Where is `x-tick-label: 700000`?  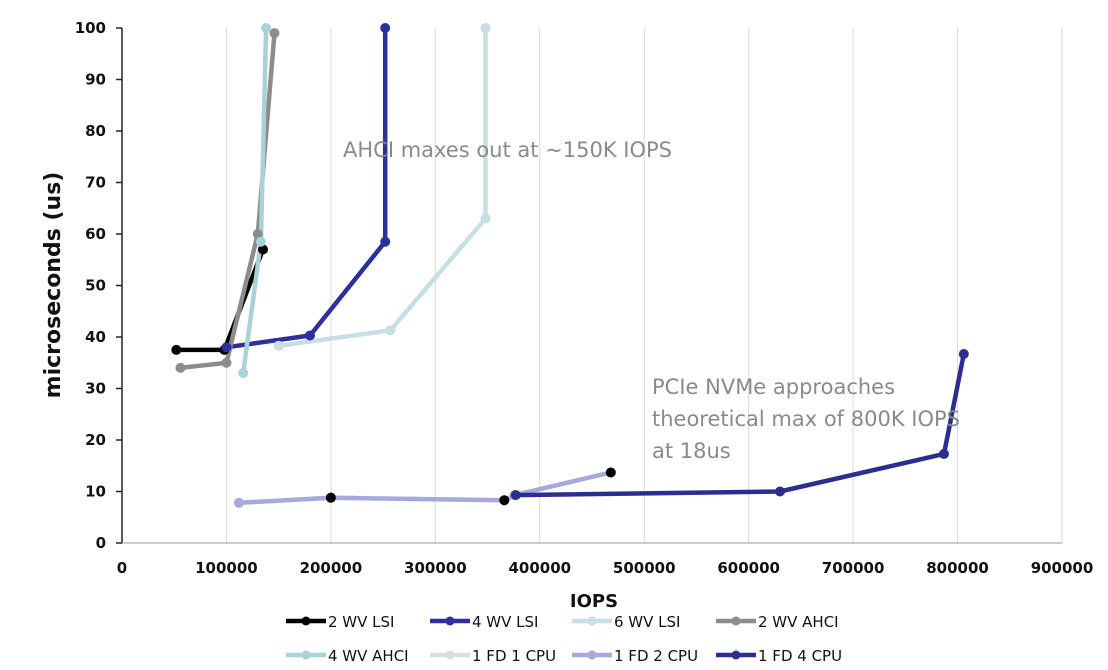 x-tick-label: 700000 is located at coordinates (853, 568).